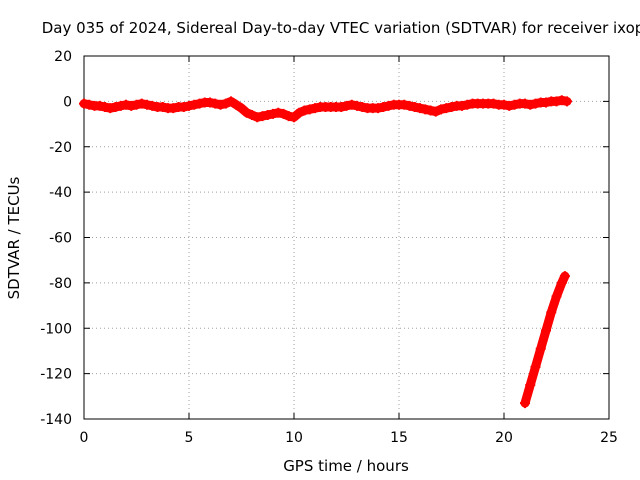  What do you see at coordinates (189, 438) in the screenshot?
I see `x-tick-label: 5` at bounding box center [189, 438].